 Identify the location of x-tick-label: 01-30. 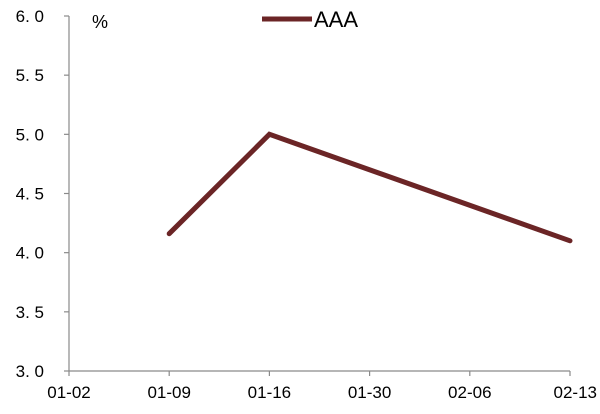
(369, 392).